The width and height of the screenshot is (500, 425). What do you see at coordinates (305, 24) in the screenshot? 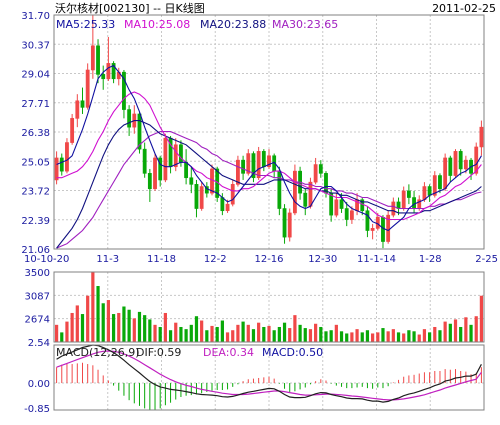
I see `legend-ma30: MA30:23.65` at bounding box center [305, 24].